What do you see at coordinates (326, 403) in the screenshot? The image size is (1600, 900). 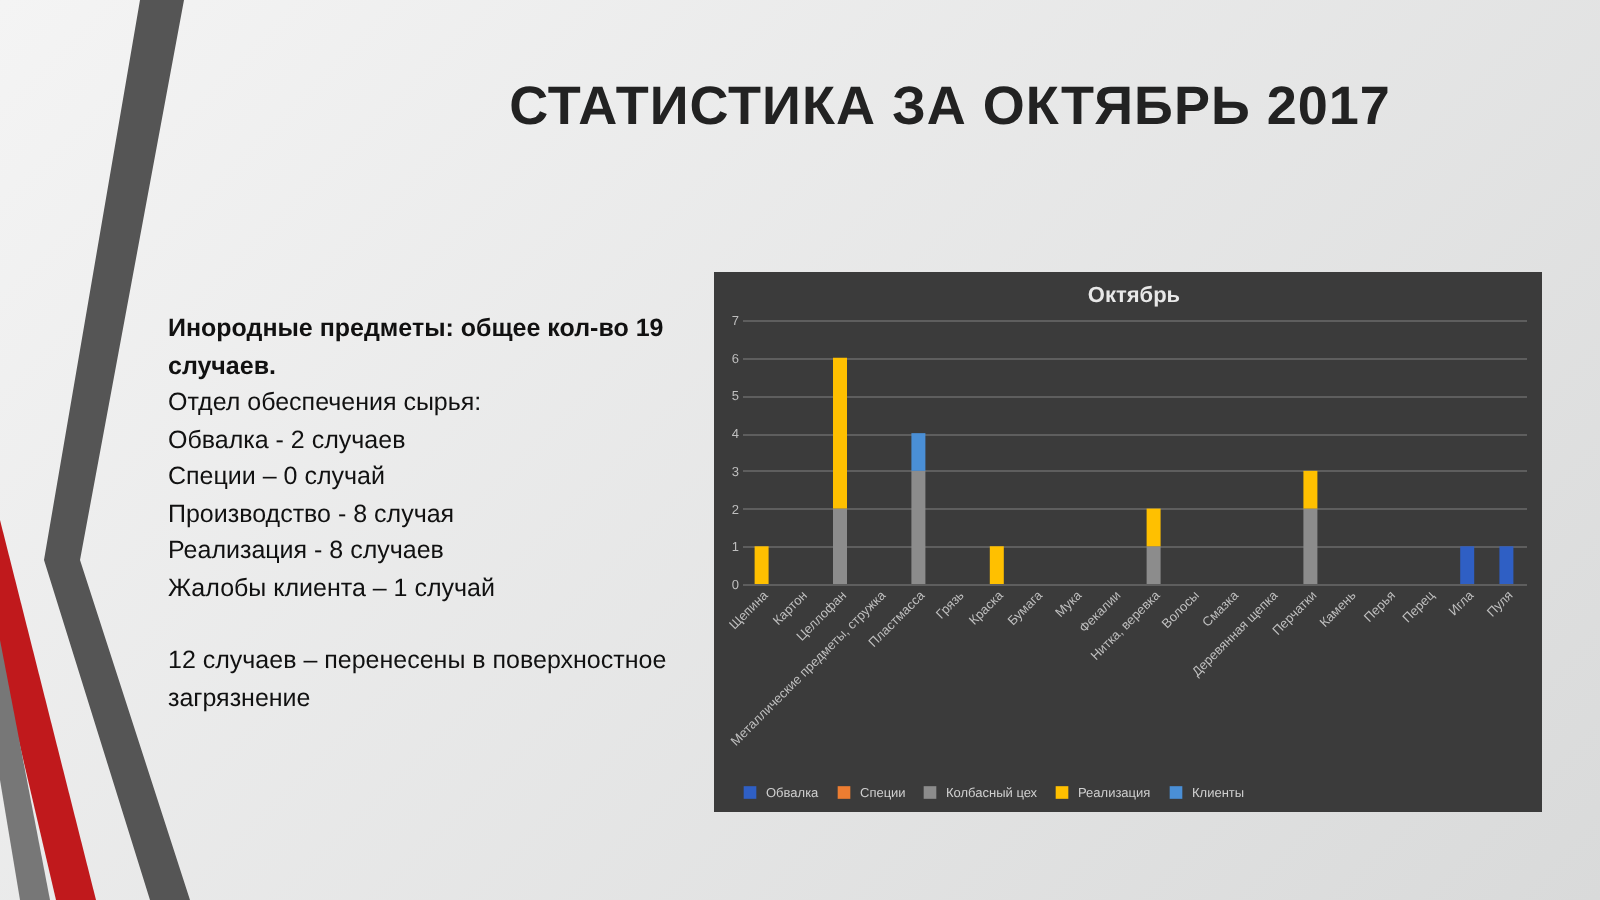 I see `text: Отдел обеспечения сырья:` at bounding box center [326, 403].